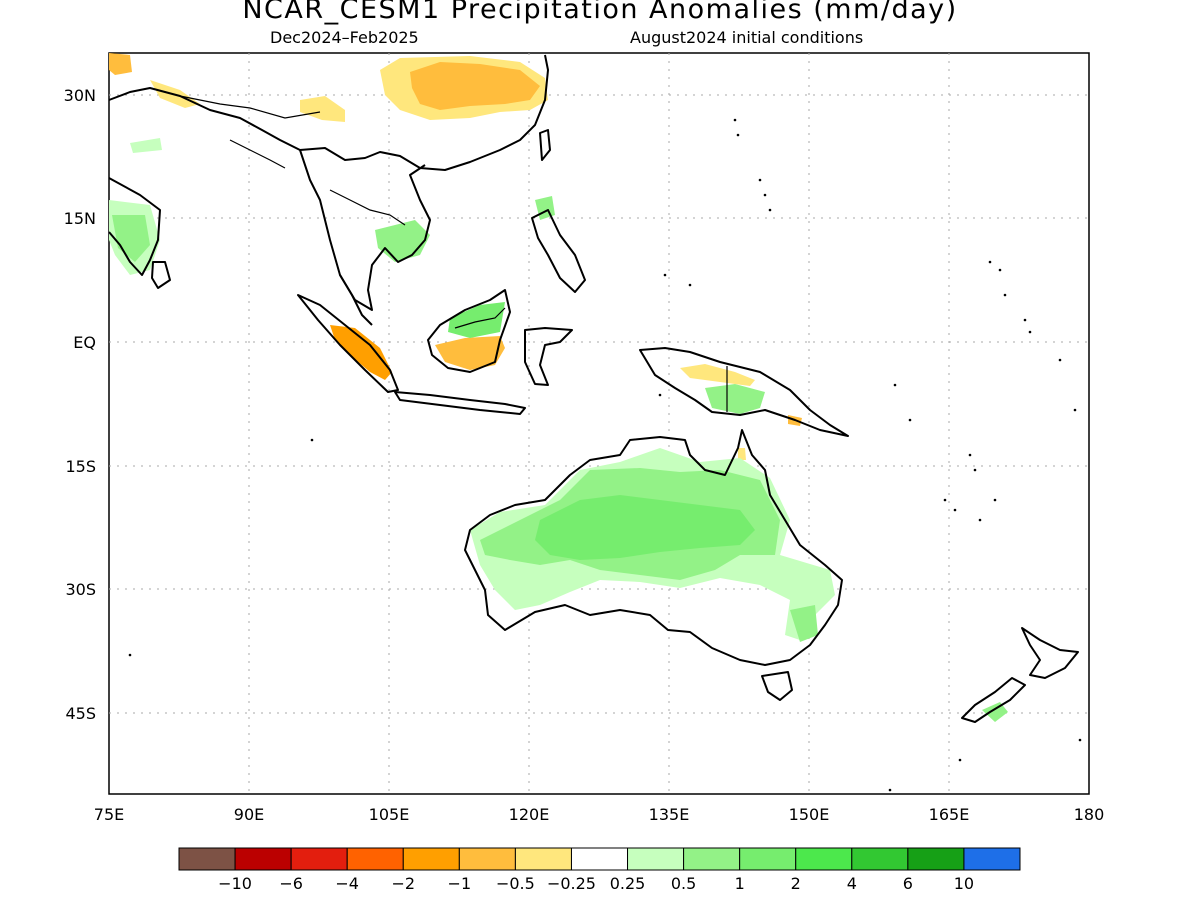  I want to click on dry-anomaly-himalaya, so click(322, 109).